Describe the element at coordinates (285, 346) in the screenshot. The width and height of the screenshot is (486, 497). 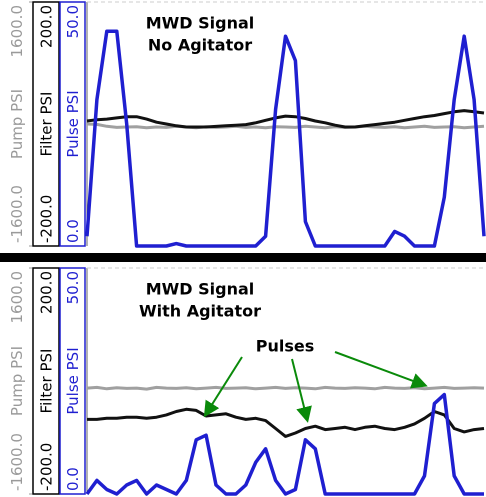
I see `annotation: Pulses` at that location.